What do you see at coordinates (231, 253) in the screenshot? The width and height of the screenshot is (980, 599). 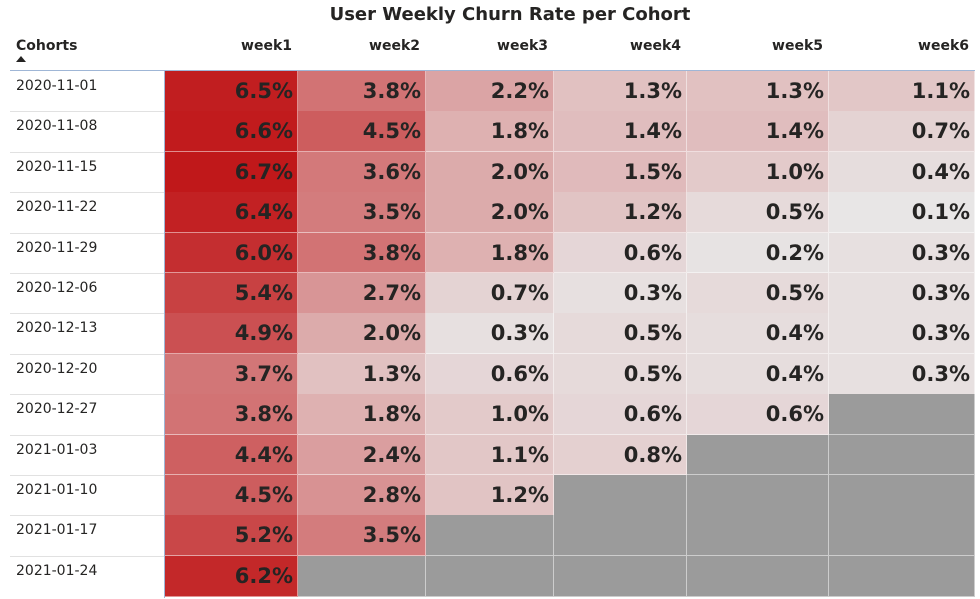 I see `heatmap-cell: 6.0%` at bounding box center [231, 253].